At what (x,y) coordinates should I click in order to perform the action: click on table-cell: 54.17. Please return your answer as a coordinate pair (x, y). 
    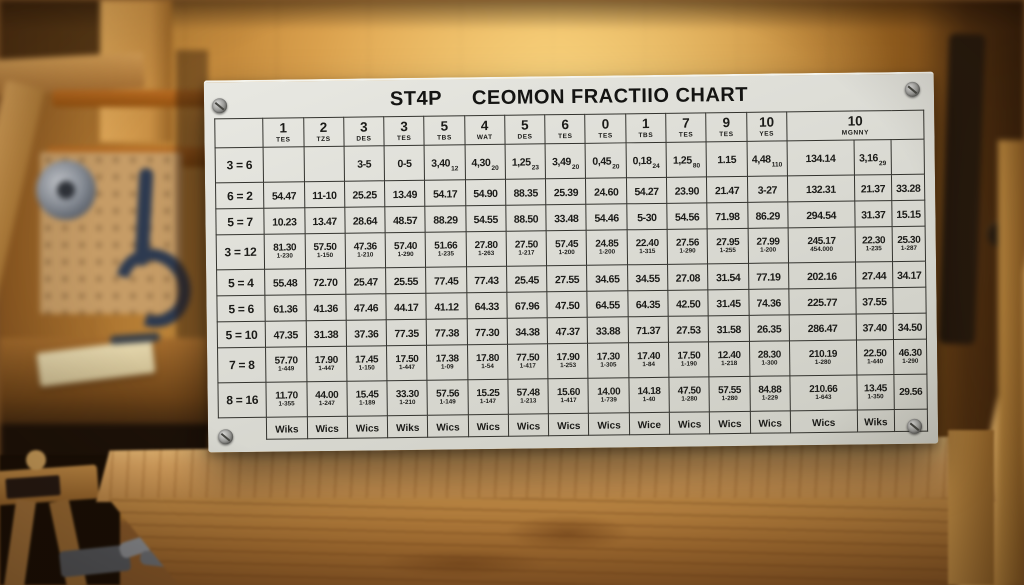
    Looking at the image, I should click on (445, 193).